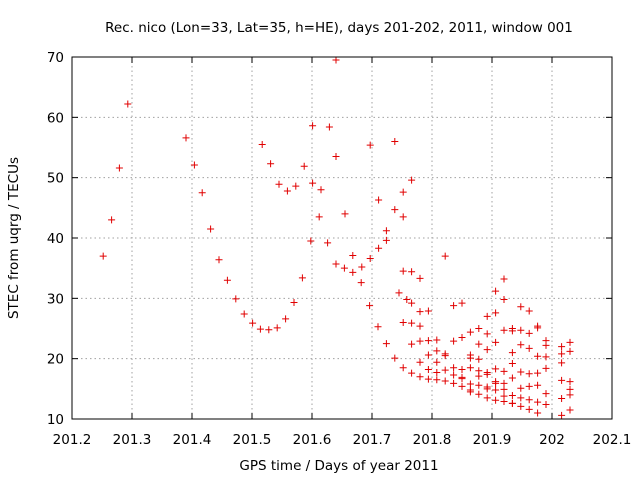  What do you see at coordinates (55, 420) in the screenshot?
I see `y-tick-label: 10` at bounding box center [55, 420].